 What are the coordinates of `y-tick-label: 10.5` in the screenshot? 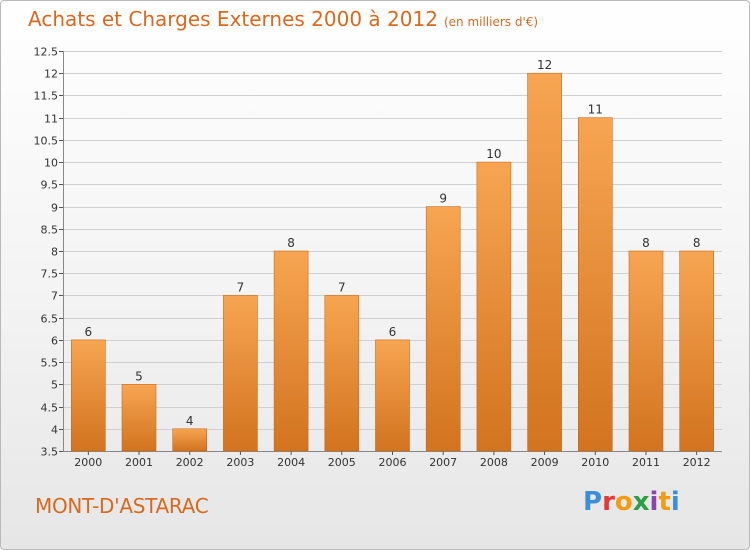 It's located at (46, 141).